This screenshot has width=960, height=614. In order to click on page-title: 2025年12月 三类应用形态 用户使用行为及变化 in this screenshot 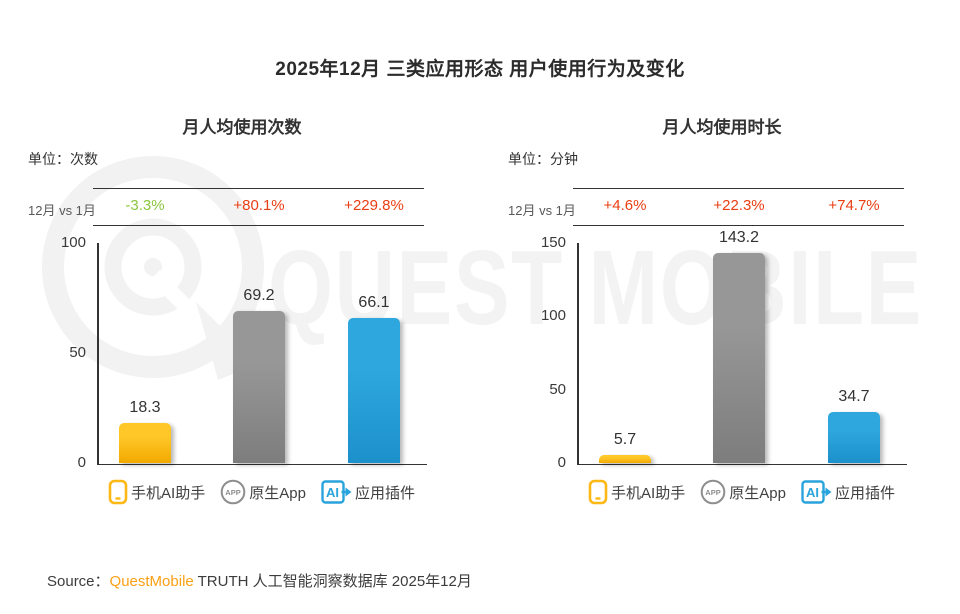, I will do `click(480, 69)`.